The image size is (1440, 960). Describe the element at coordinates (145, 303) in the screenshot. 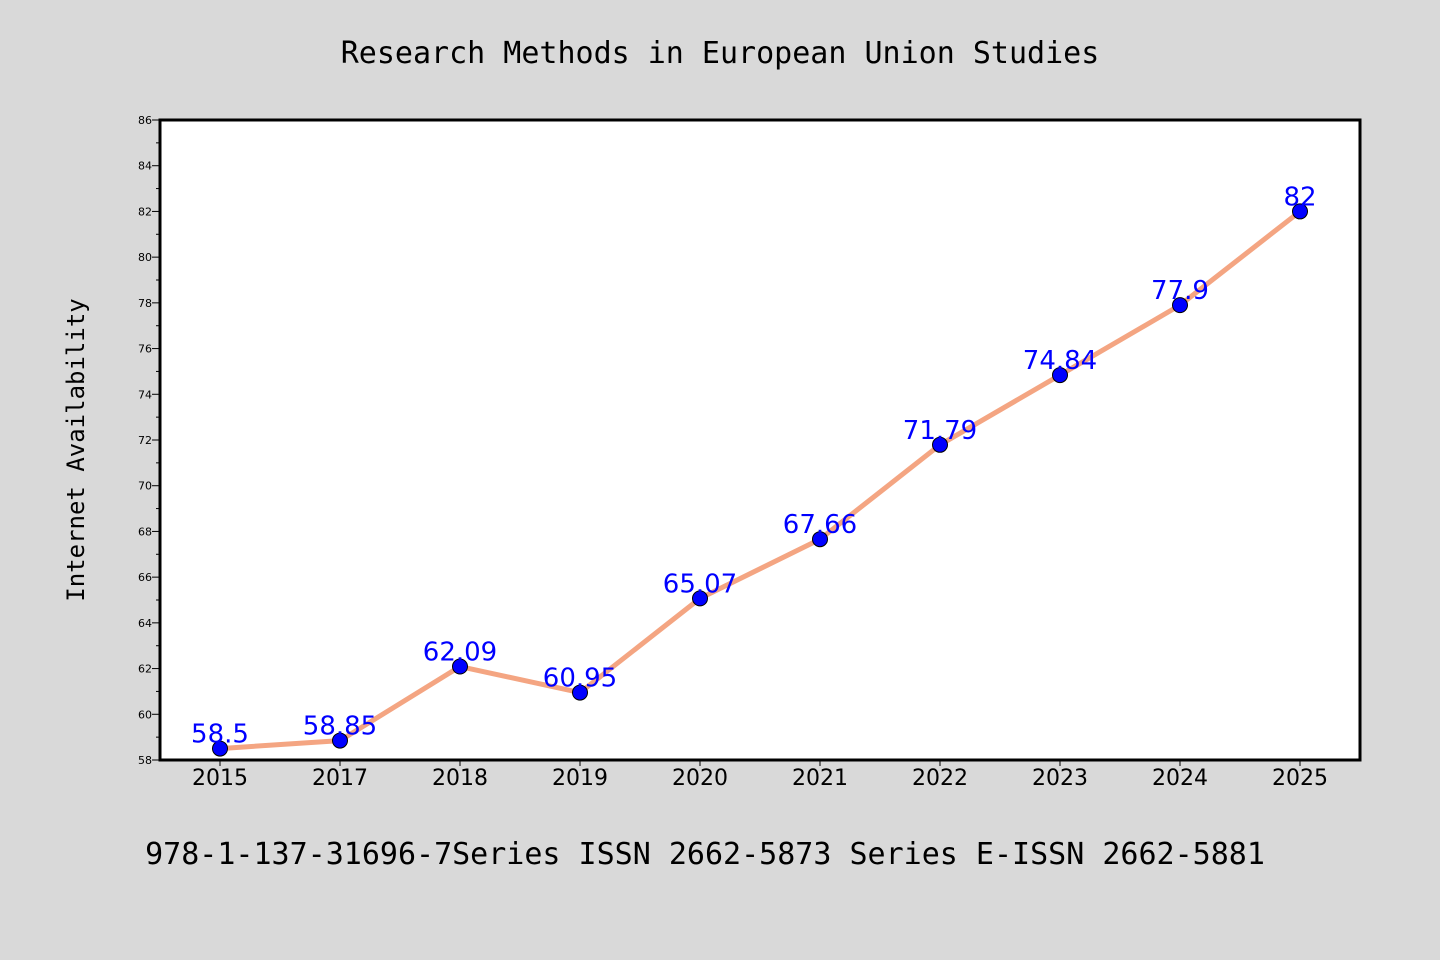

I see `y-tick-label: 78` at that location.